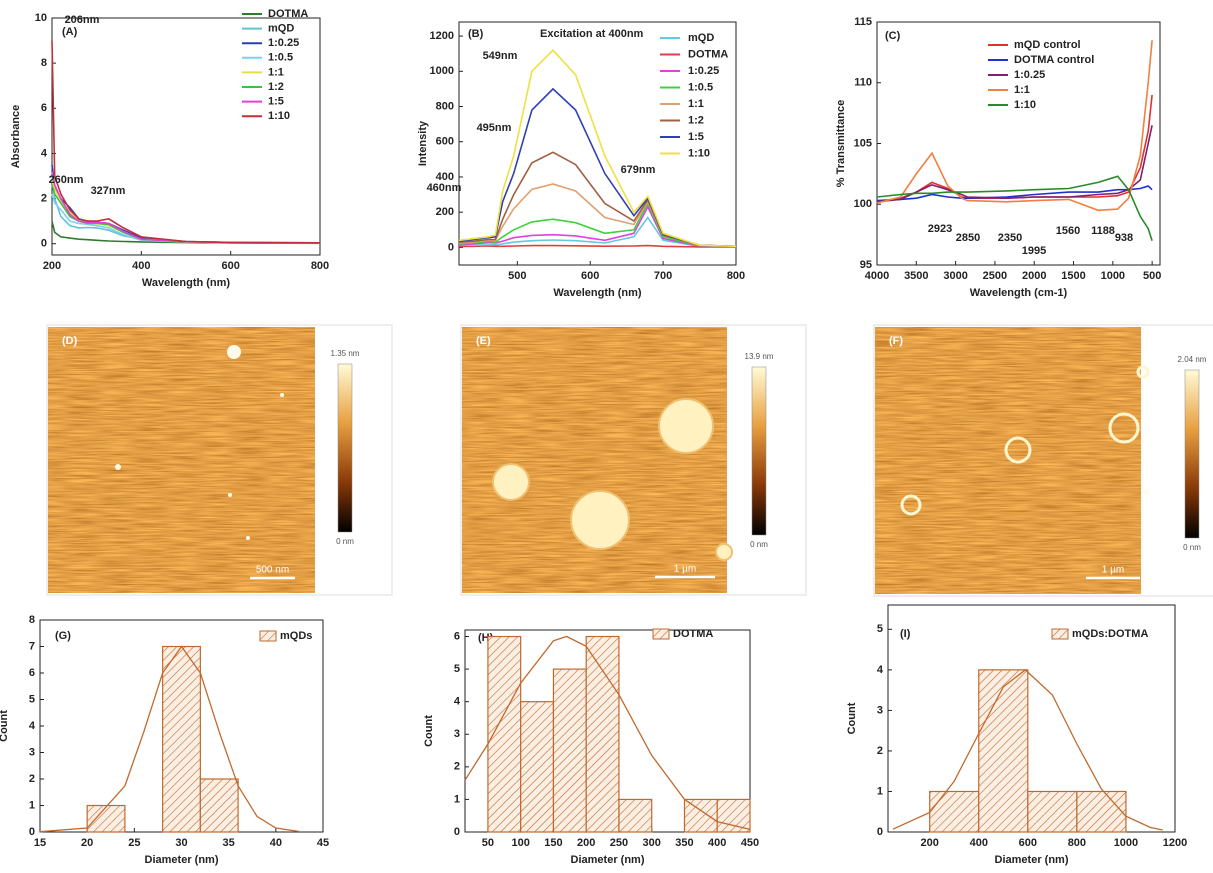  Describe the element at coordinates (457, 767) in the screenshot. I see `y-tick-label: 2` at that location.